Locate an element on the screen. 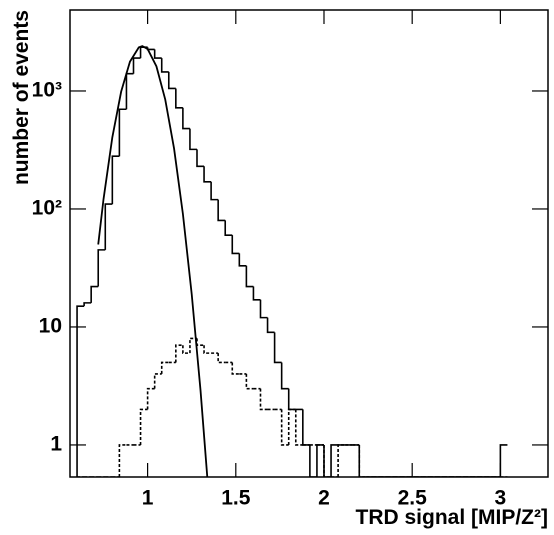 This screenshot has height=535, width=554. x-tick-label: 1 is located at coordinates (148, 498).